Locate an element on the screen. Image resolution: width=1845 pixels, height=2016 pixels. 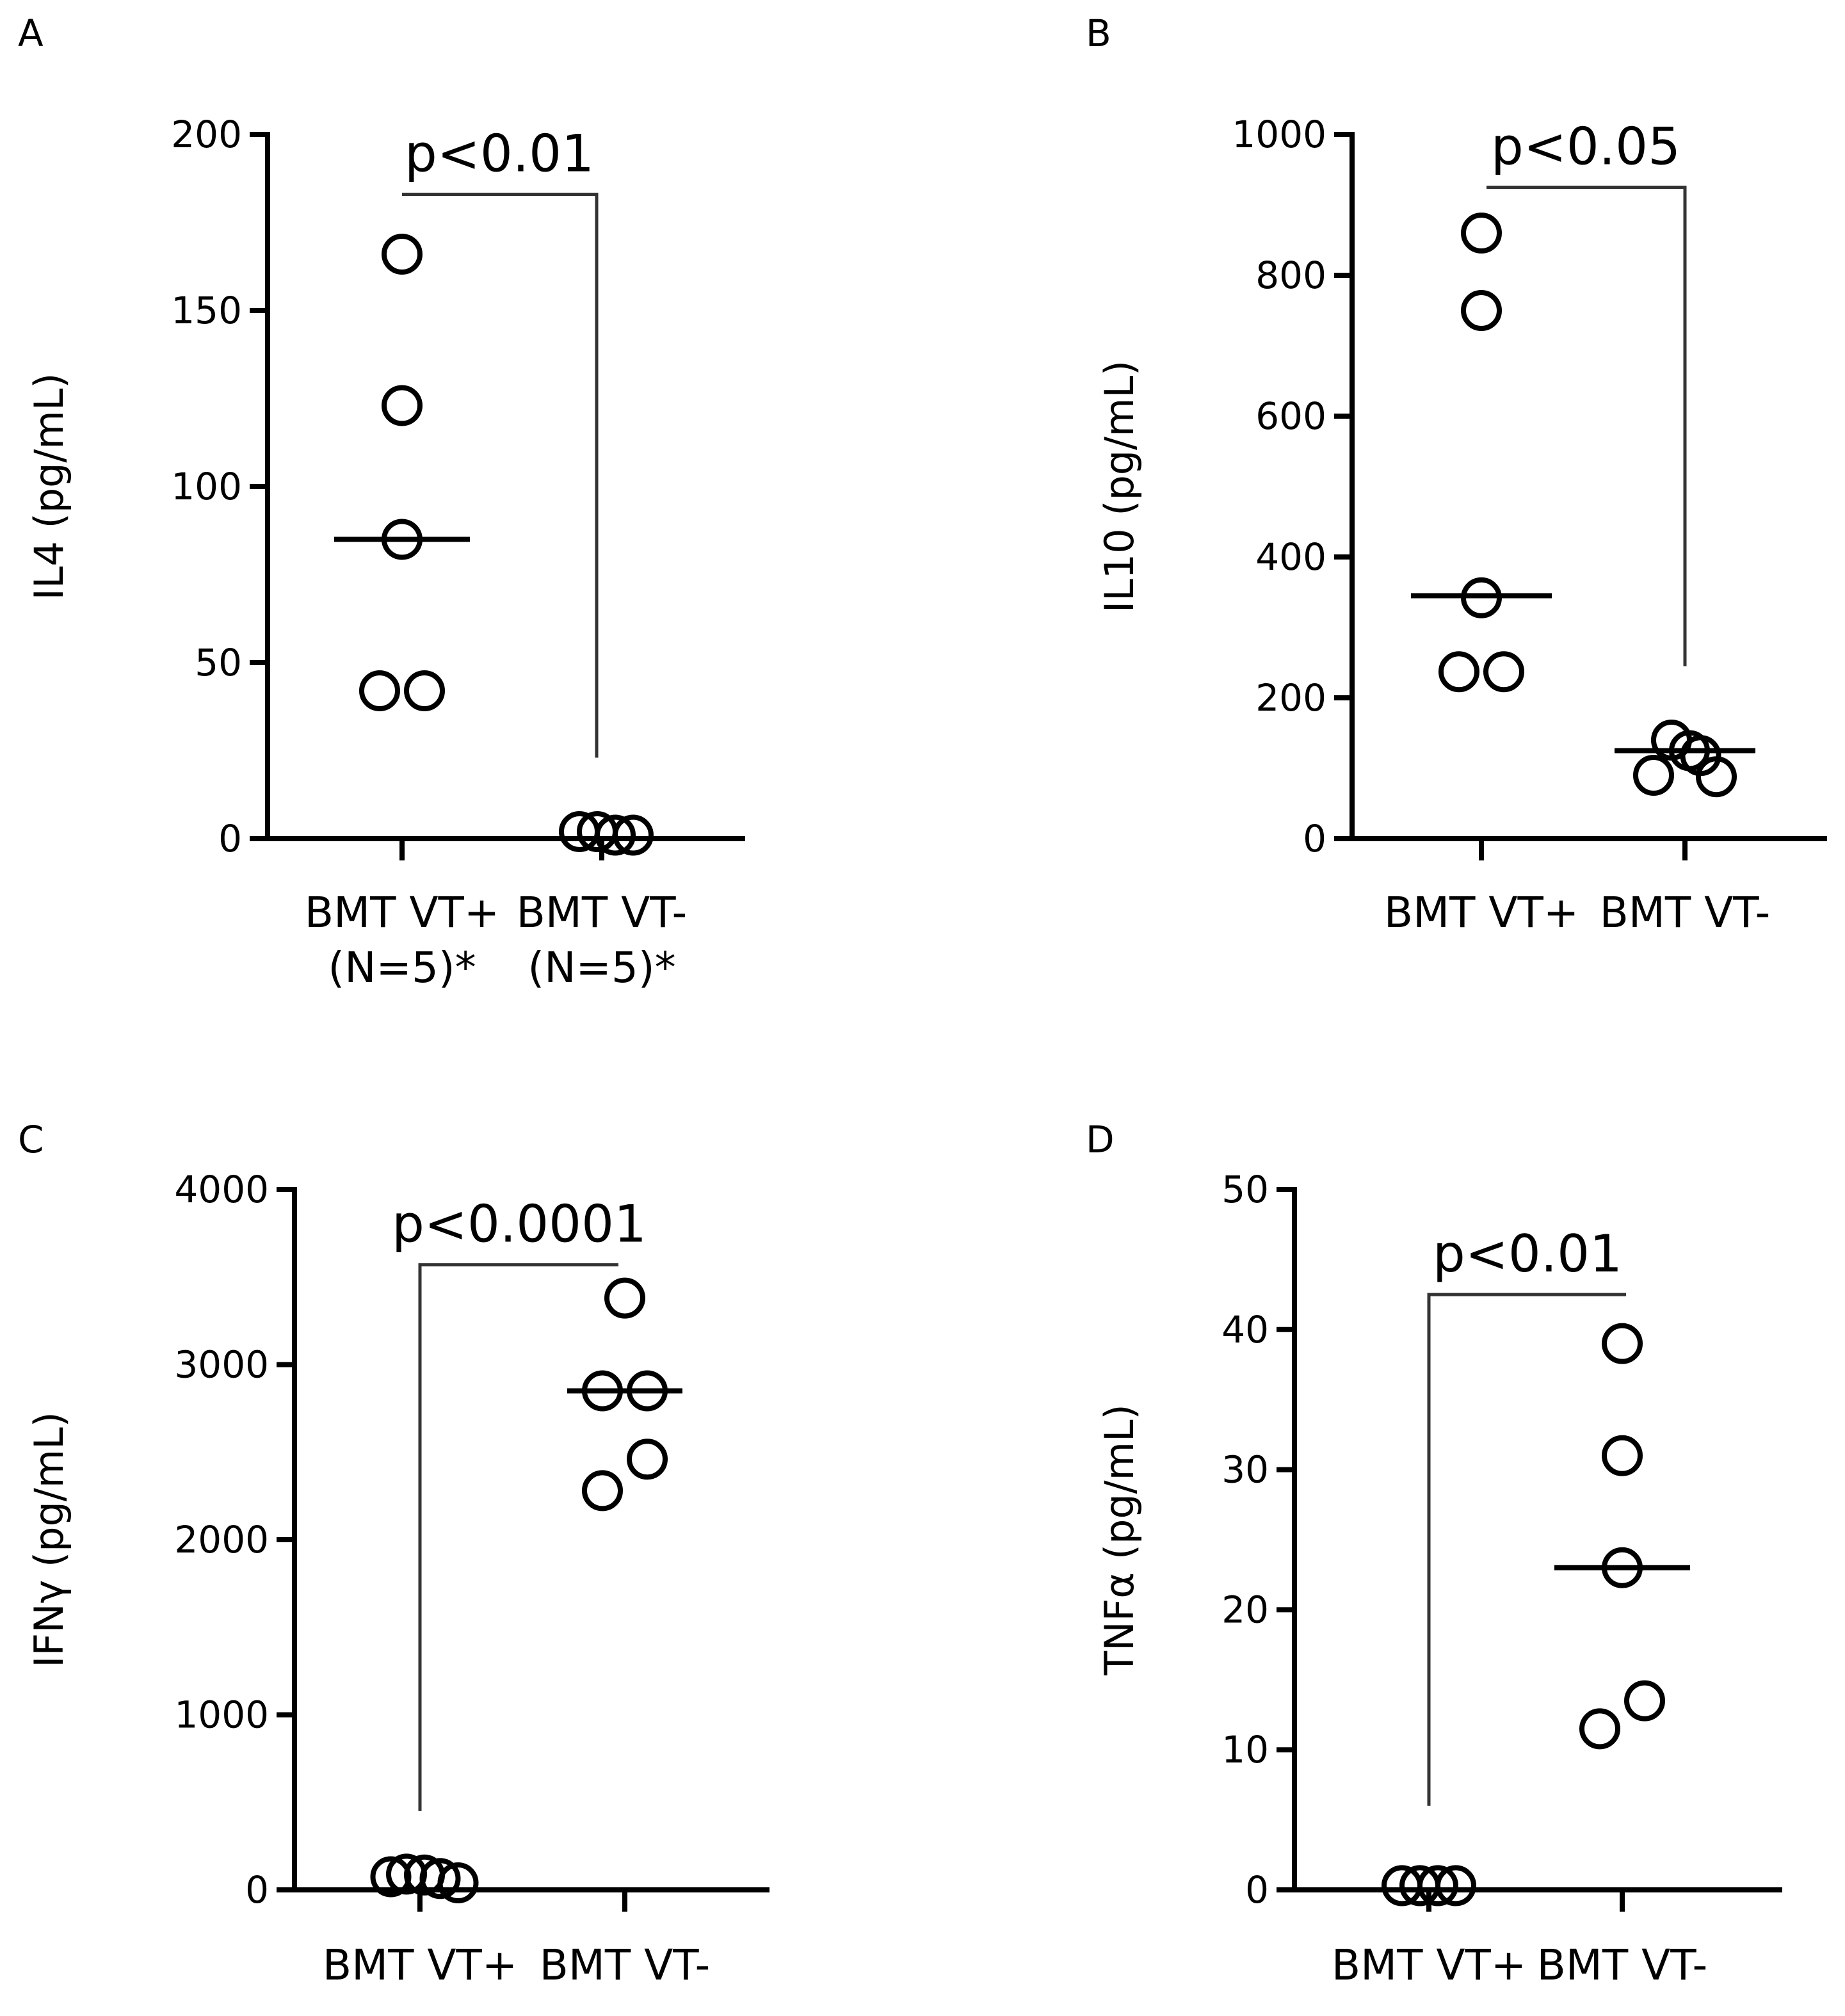
y-tick-label: 4000 is located at coordinates (222, 1189).